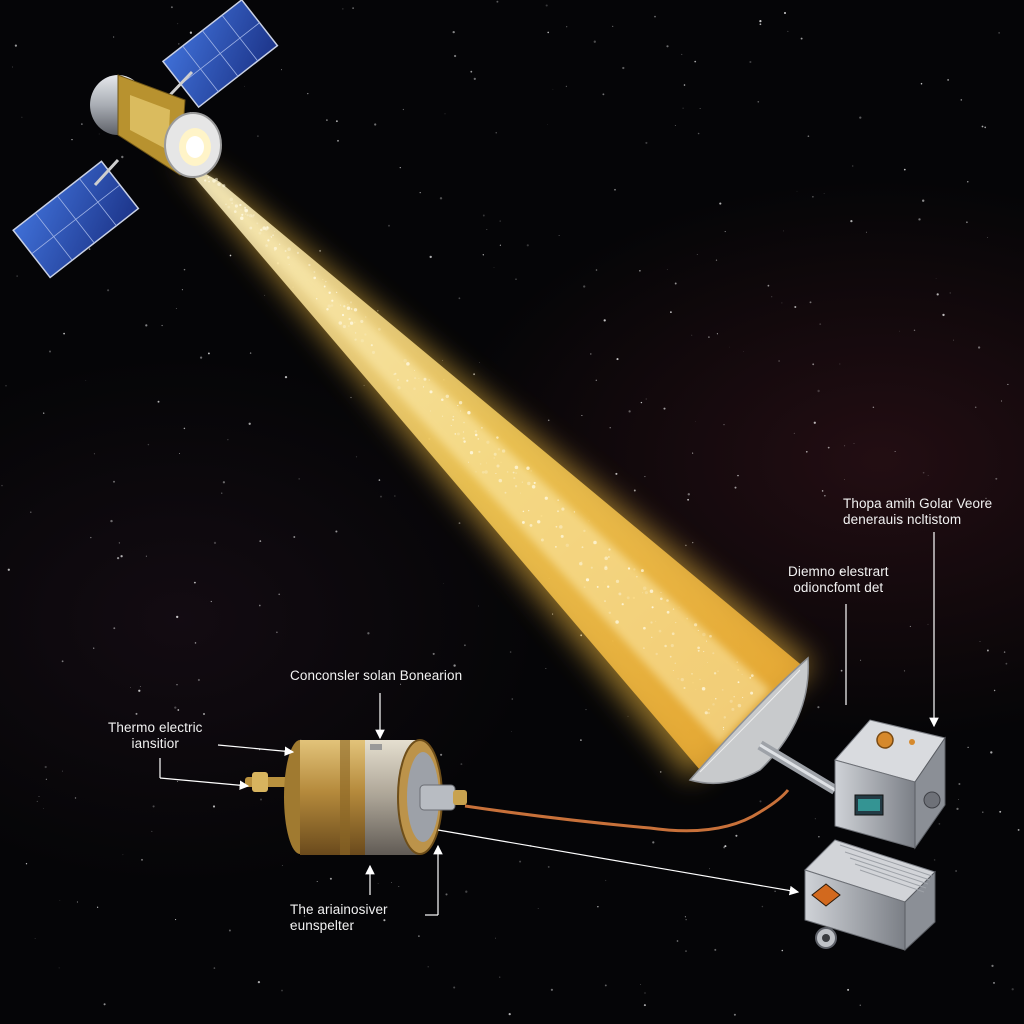 Image resolution: width=1024 pixels, height=1024 pixels. I want to click on orange-valve-knob, so click(885, 740).